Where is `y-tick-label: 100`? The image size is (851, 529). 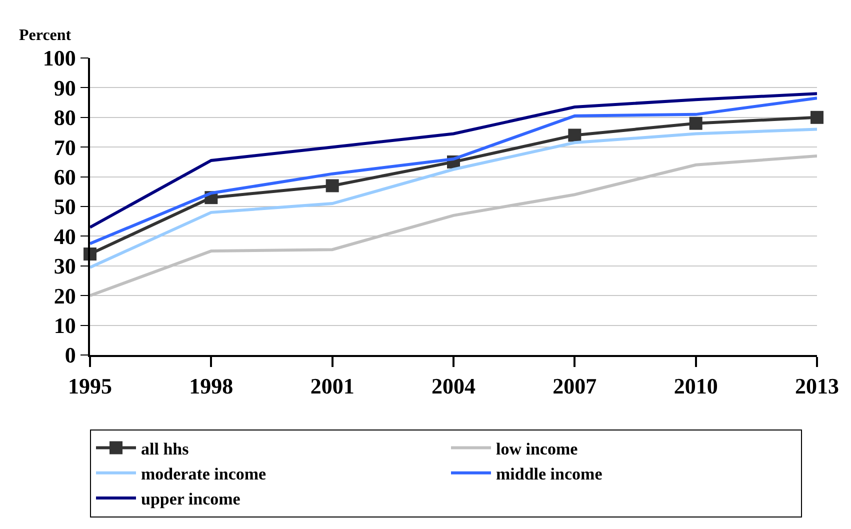 y-tick-label: 100 is located at coordinates (59, 58).